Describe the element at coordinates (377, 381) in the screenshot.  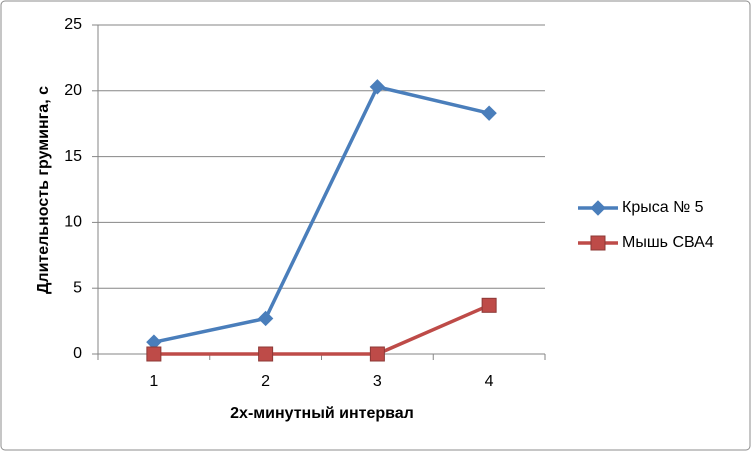
I see `x-tick-label: 3` at that location.